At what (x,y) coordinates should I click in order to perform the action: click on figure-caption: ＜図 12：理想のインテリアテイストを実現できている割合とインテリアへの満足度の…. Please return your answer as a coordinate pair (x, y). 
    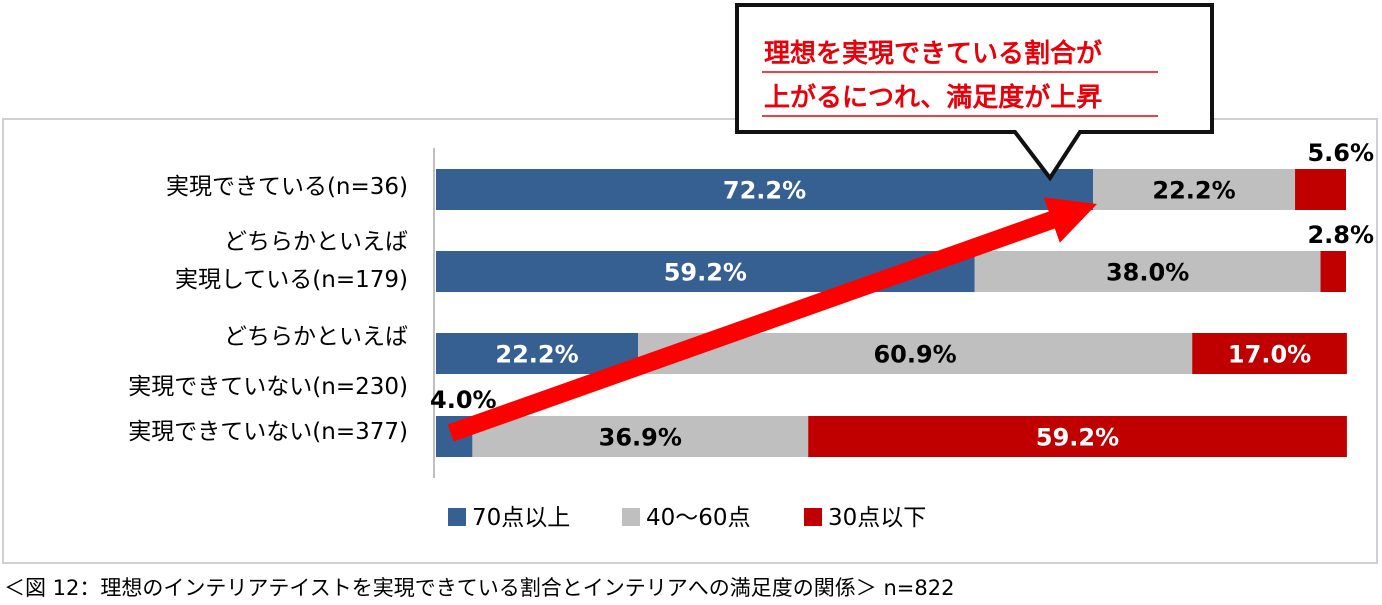
    Looking at the image, I should click on (479, 588).